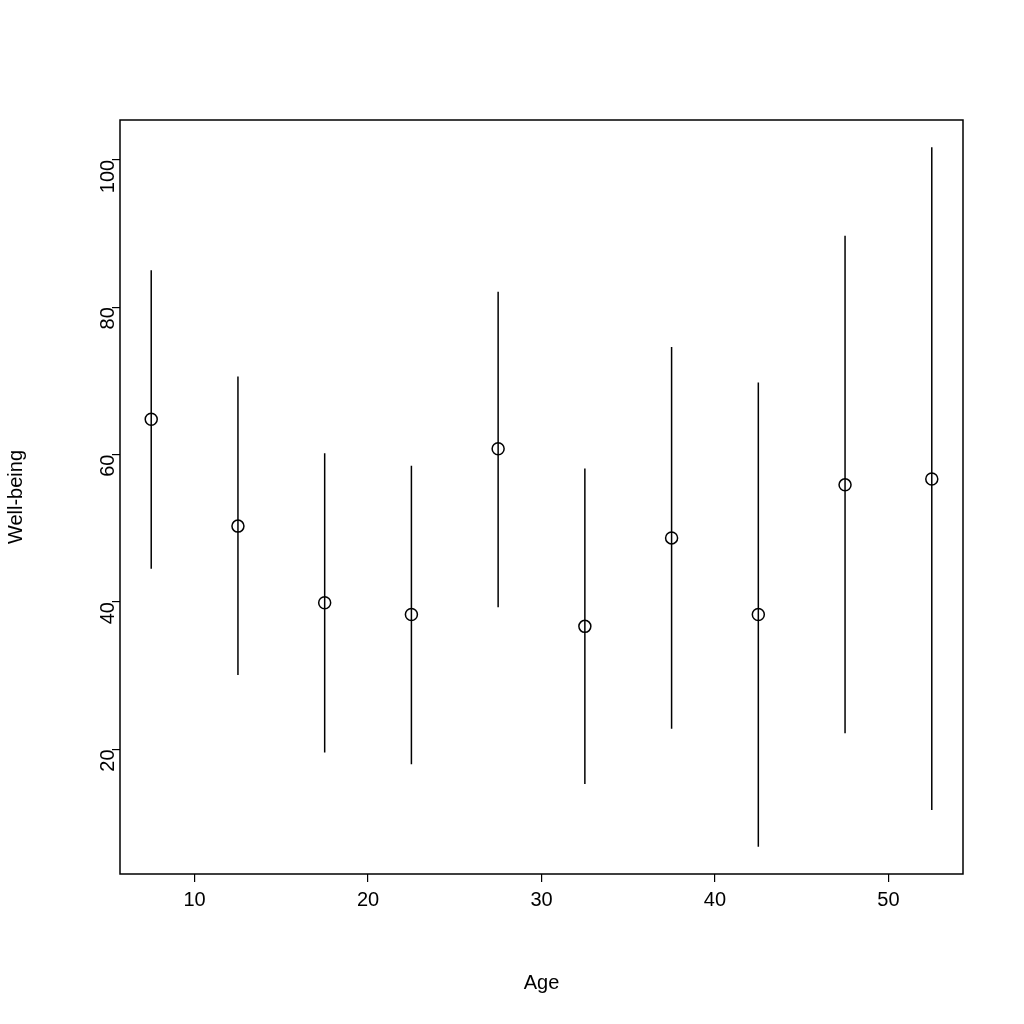 The width and height of the screenshot is (1024, 1024). I want to click on y-tick-label: 40, so click(106, 613).